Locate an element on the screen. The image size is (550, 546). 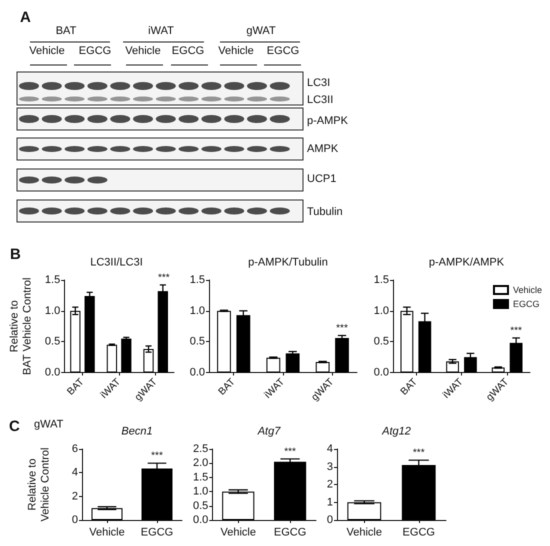
y-tick-label: 1 is located at coordinates (329, 502).